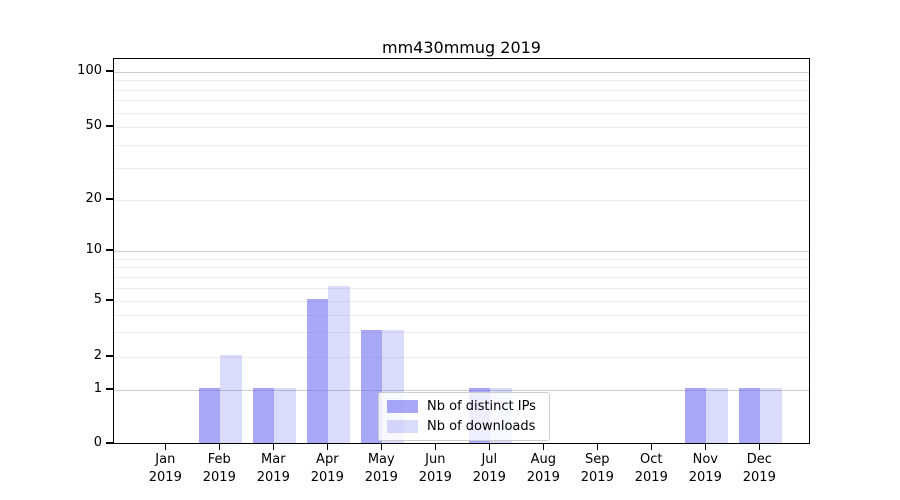  What do you see at coordinates (543, 447) in the screenshot?
I see `x-tick-mark-aug-2019` at bounding box center [543, 447].